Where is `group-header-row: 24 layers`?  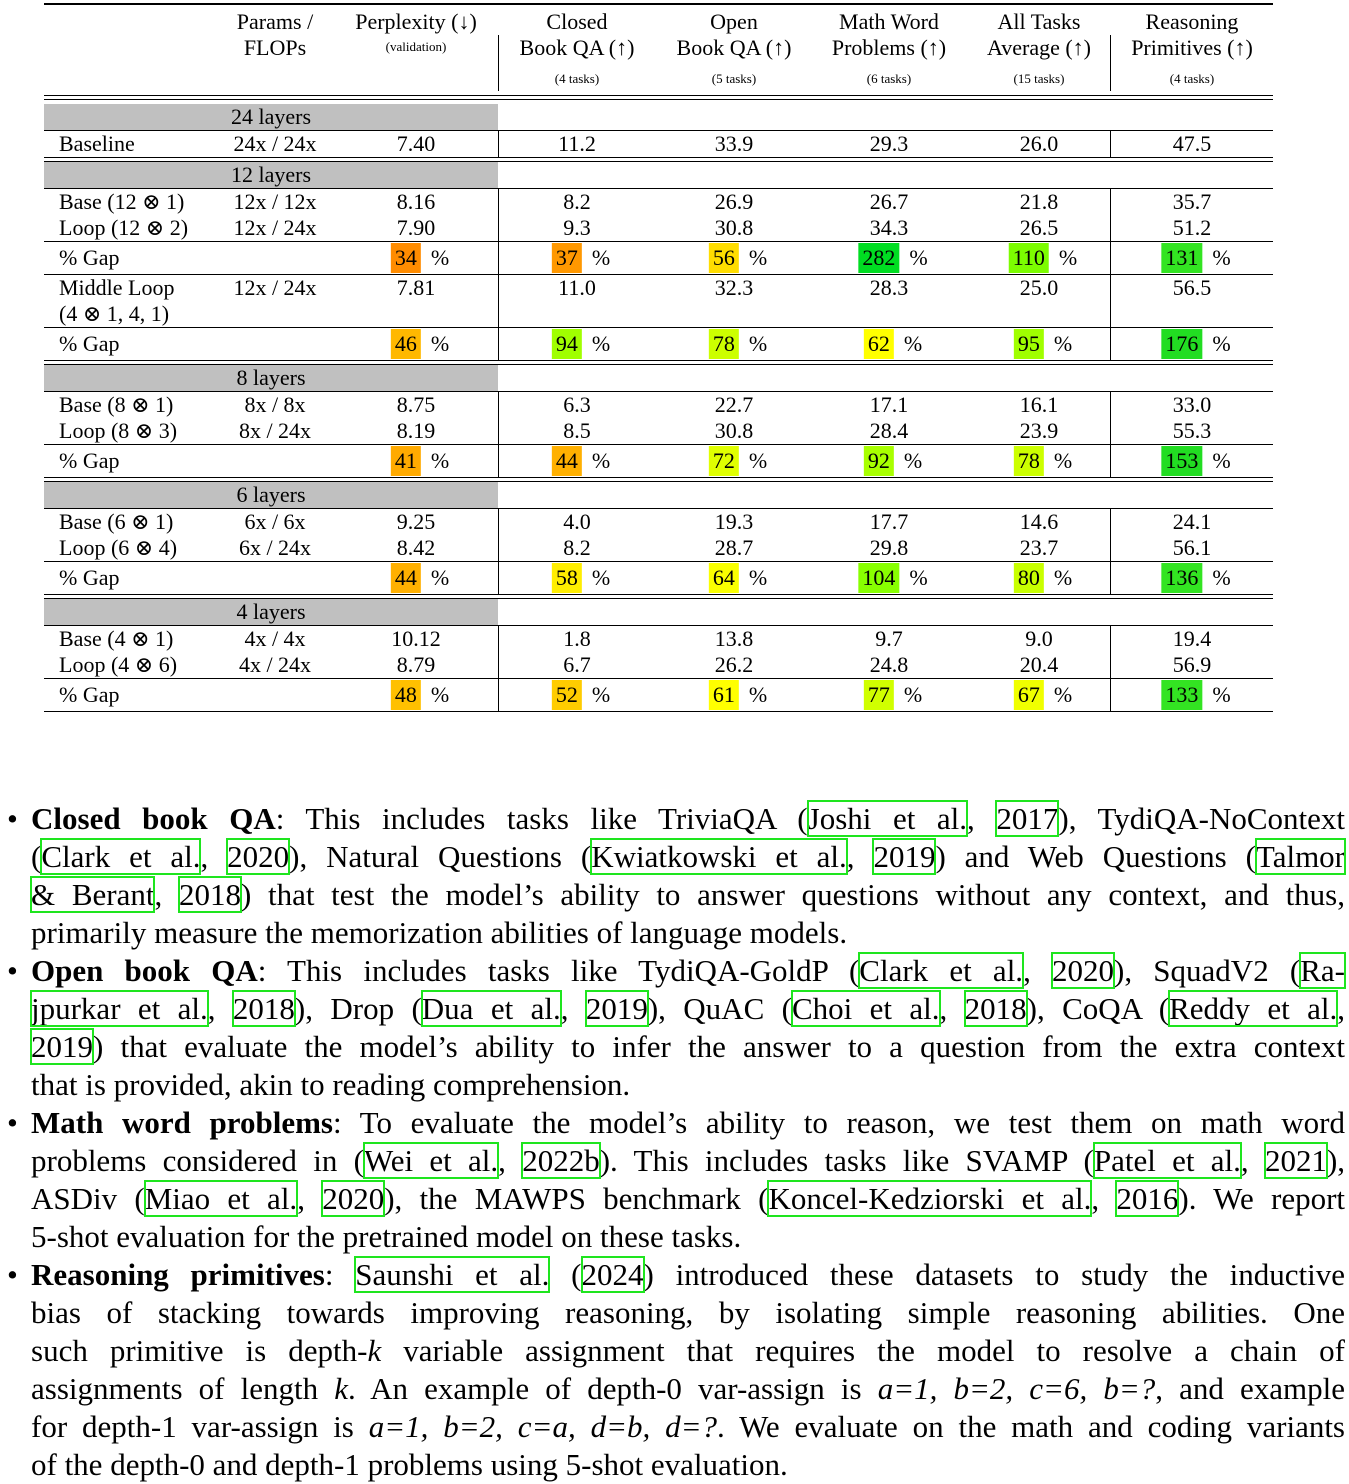 group-header-row: 24 layers is located at coordinates (658, 117).